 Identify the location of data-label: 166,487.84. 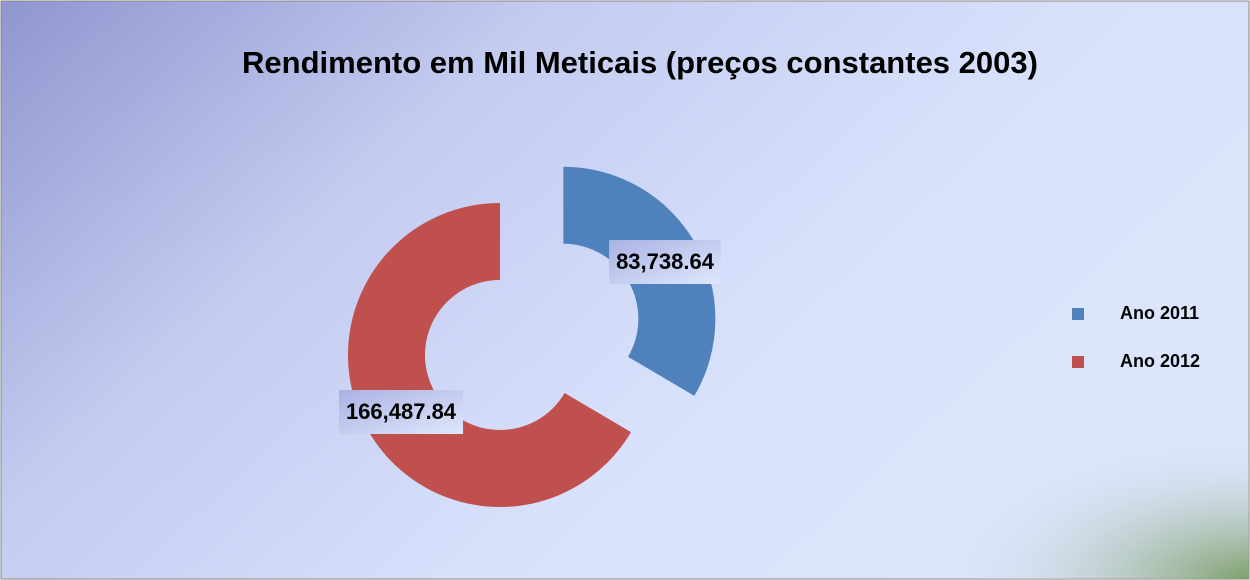
(401, 411).